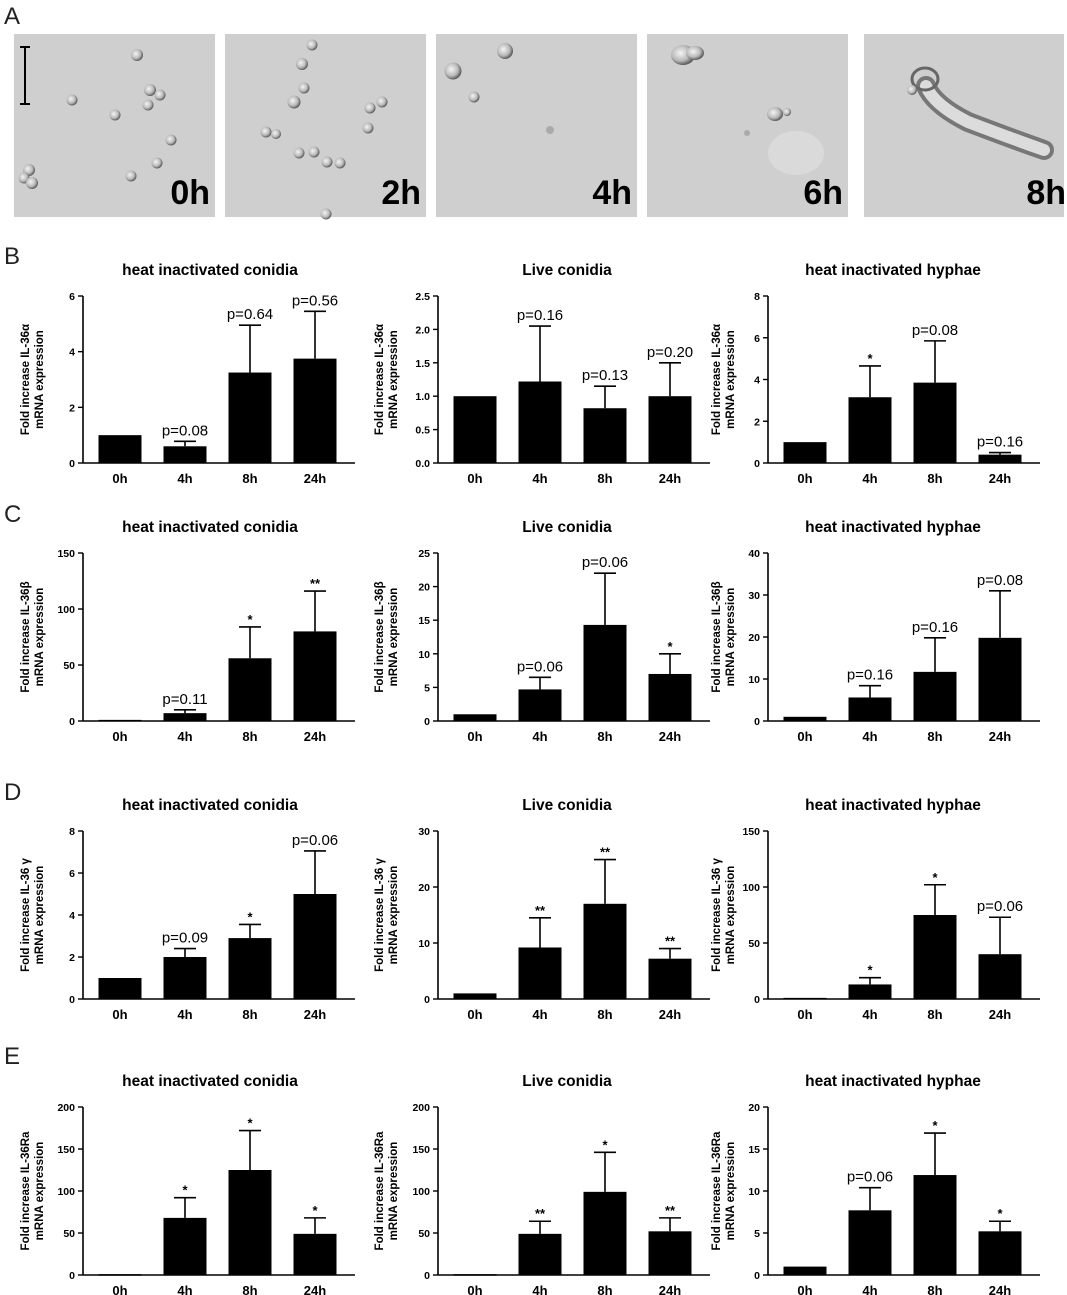 The image size is (1067, 1295). What do you see at coordinates (567, 805) in the screenshot?
I see `chart-title: Live conidia` at bounding box center [567, 805].